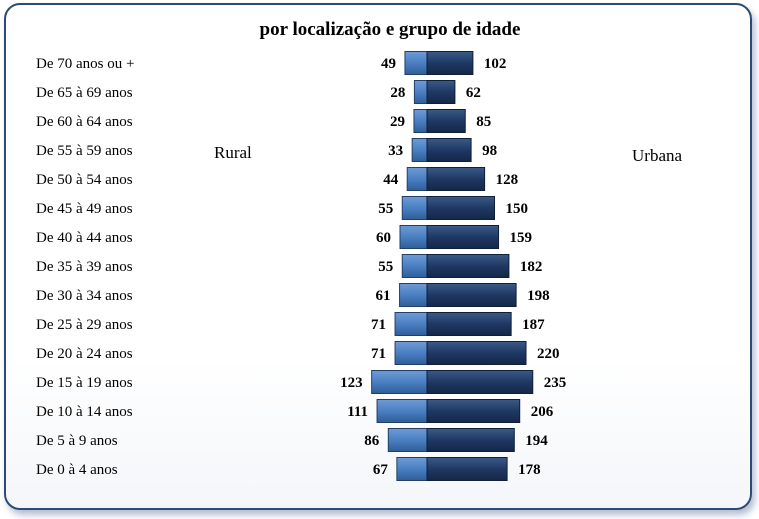  Describe the element at coordinates (84, 267) in the screenshot. I see `category-label: De 35 à 39 anos` at that location.